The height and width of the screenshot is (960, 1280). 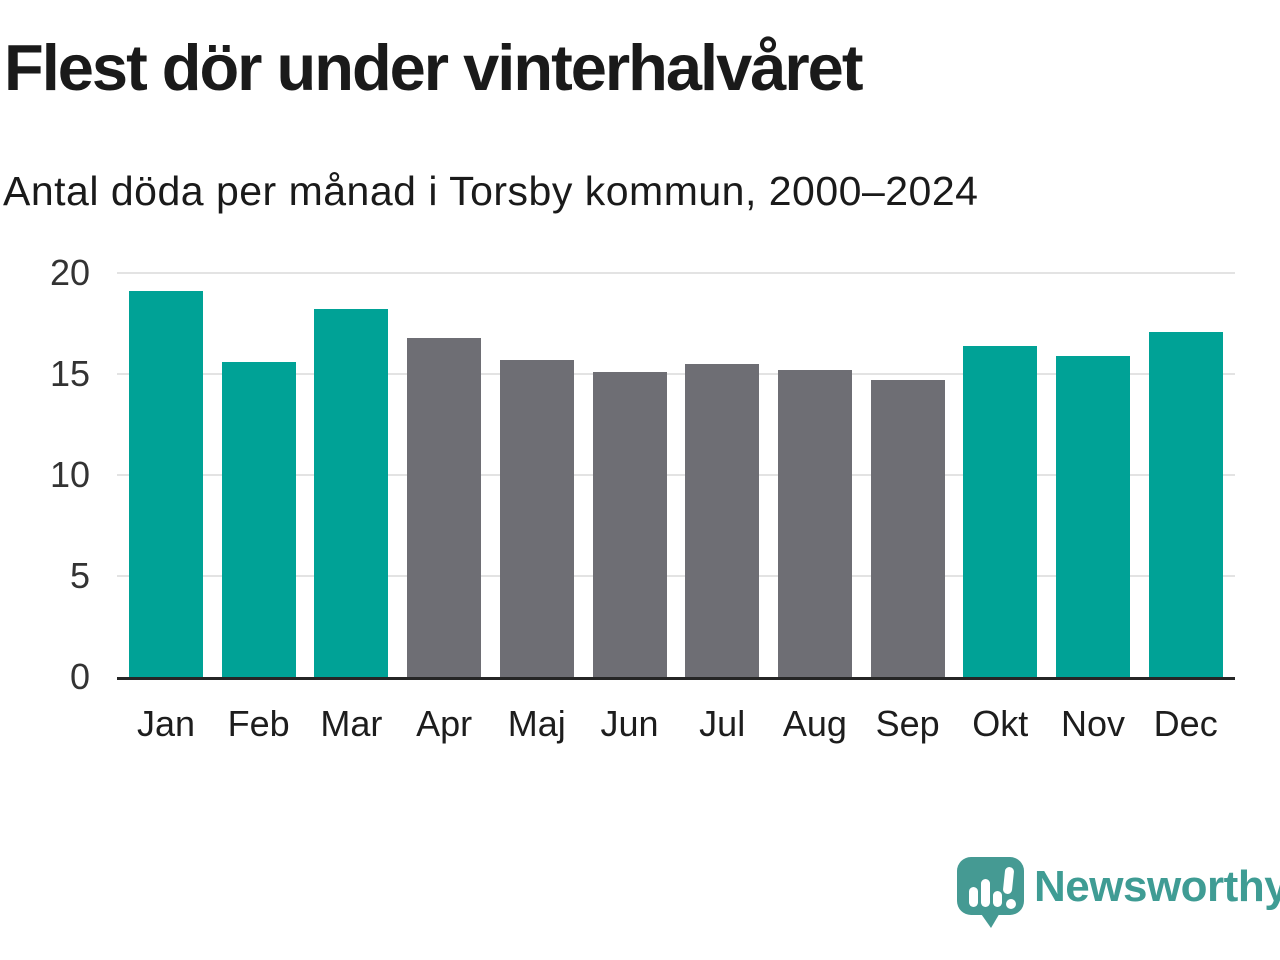 What do you see at coordinates (444, 723) in the screenshot?
I see `x-tick-label-apr: Apr` at bounding box center [444, 723].